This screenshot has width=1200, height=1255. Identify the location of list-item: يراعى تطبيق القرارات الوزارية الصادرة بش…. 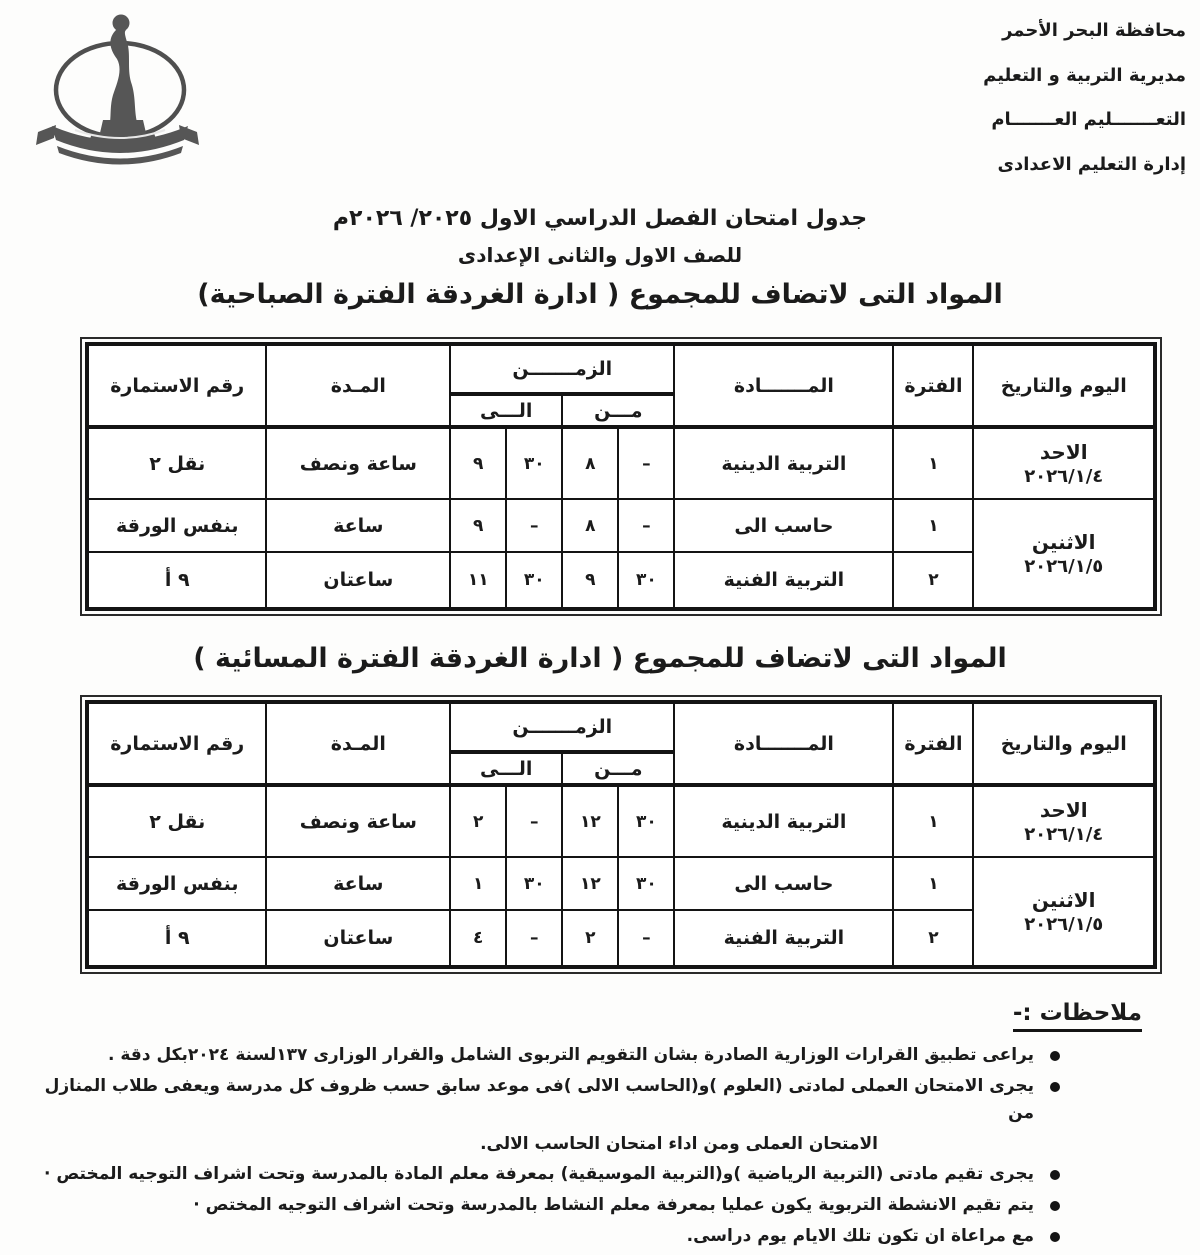
(547, 1055).